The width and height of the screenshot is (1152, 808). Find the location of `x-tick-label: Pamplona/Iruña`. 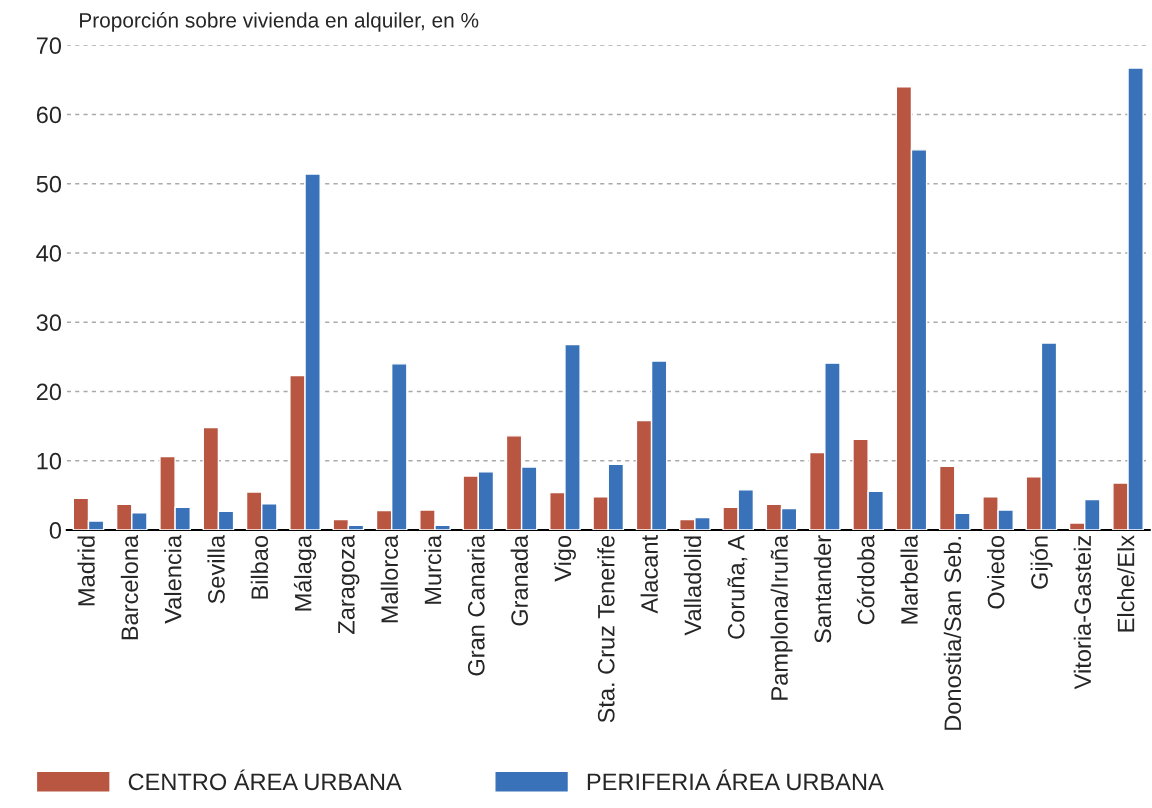

x-tick-label: Pamplona/Iruña is located at coordinates (781, 617).